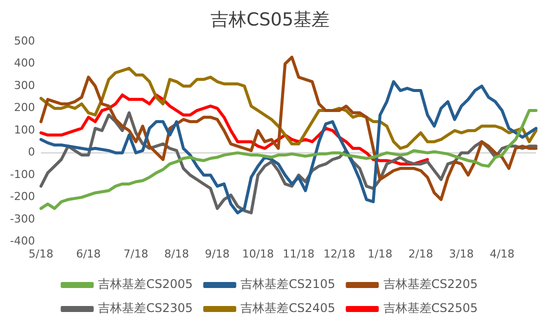  I want to click on x-tick-label: 10/18, so click(258, 253).